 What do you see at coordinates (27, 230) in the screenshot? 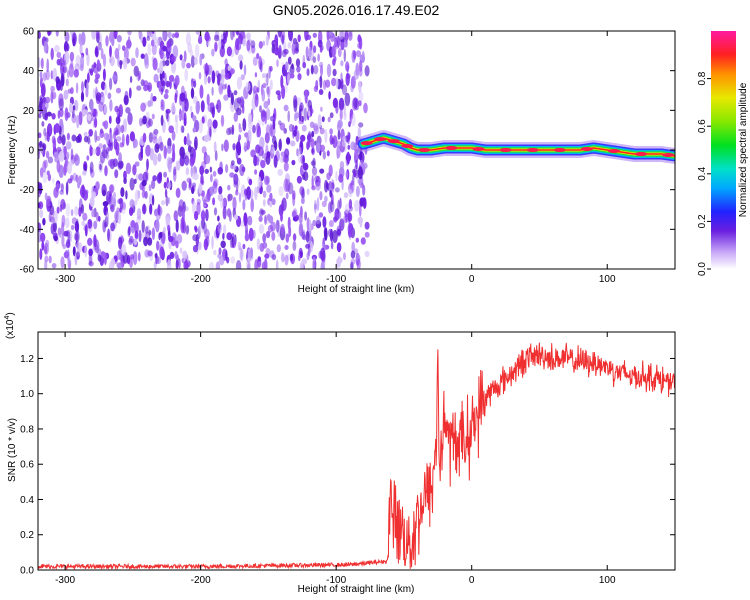
I see `y-tick-label: -40` at bounding box center [27, 230].